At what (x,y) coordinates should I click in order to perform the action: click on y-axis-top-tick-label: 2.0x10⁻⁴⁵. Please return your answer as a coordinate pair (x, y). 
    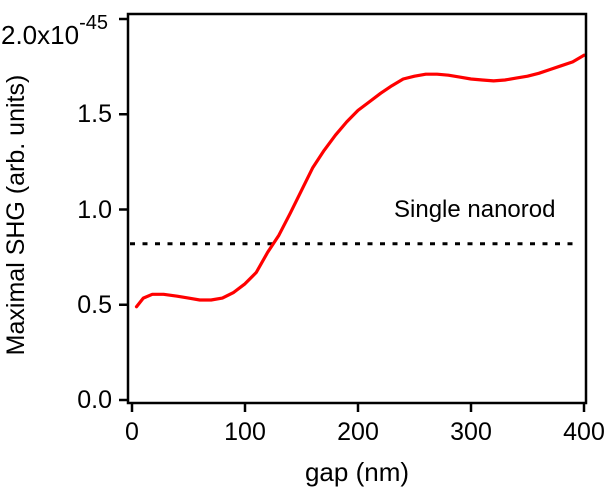
    Looking at the image, I should click on (54, 31).